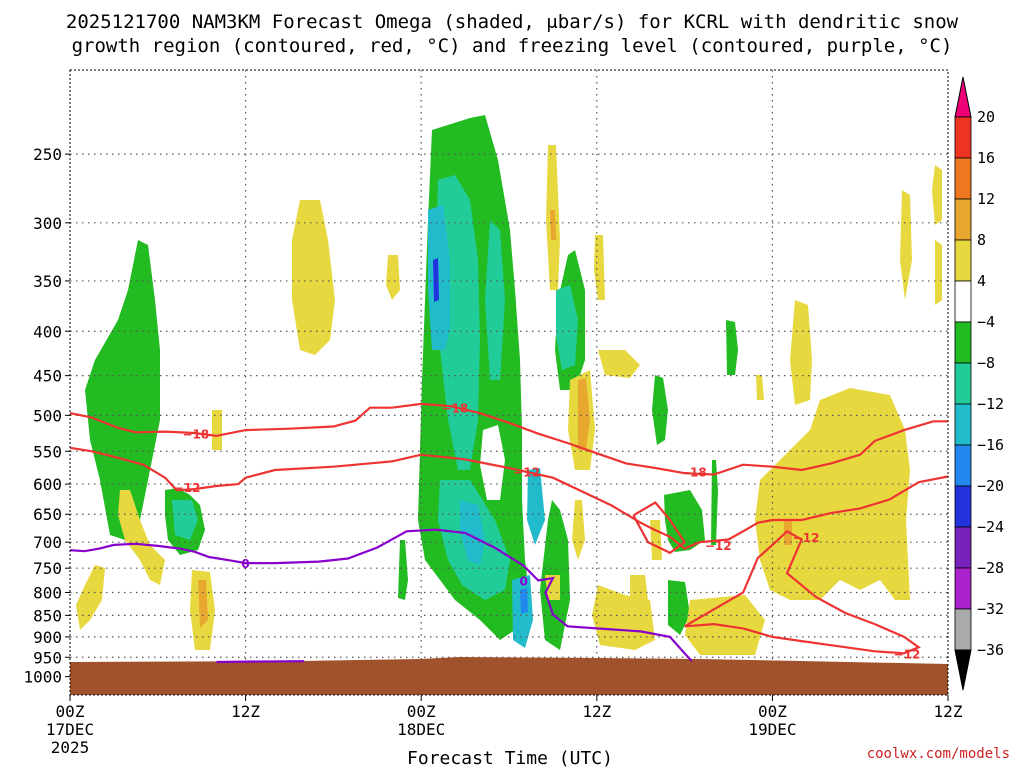 The height and width of the screenshot is (768, 1024). Describe the element at coordinates (990, 486) in the screenshot. I see `colorbar-label: −20` at that location.